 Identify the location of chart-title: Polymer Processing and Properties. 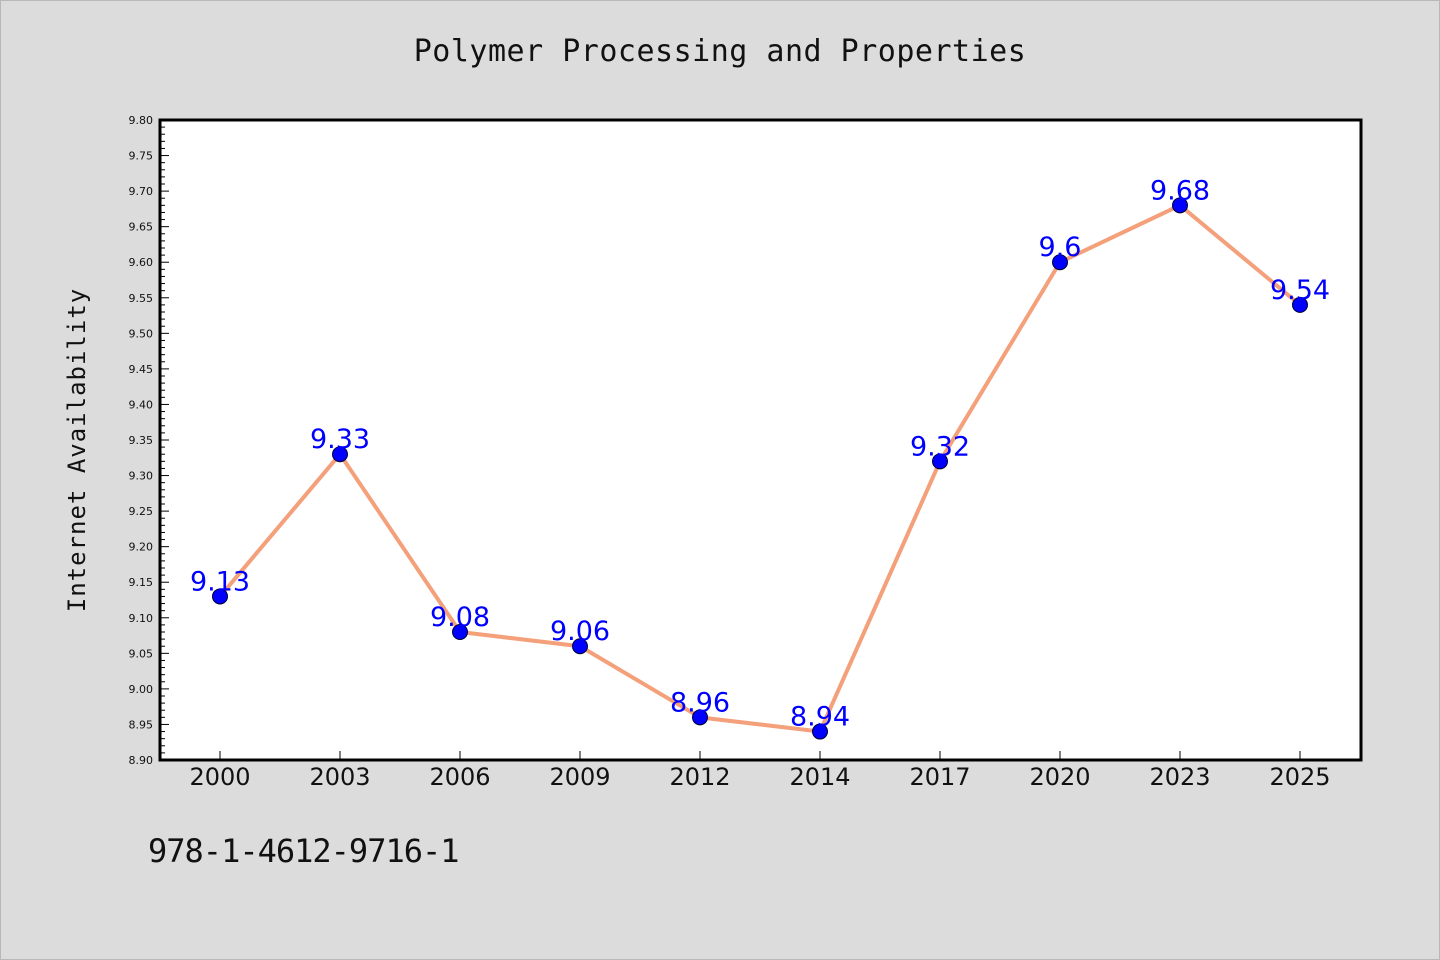
(720, 51).